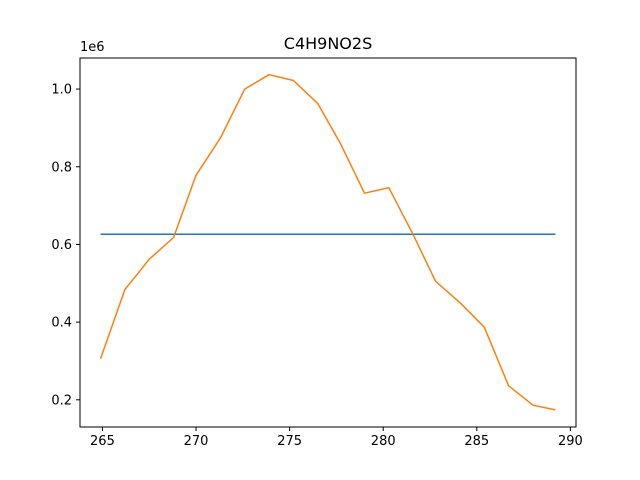 The width and height of the screenshot is (640, 480). What do you see at coordinates (328, 43) in the screenshot?
I see `chart-title: C4H9NO2S` at bounding box center [328, 43].